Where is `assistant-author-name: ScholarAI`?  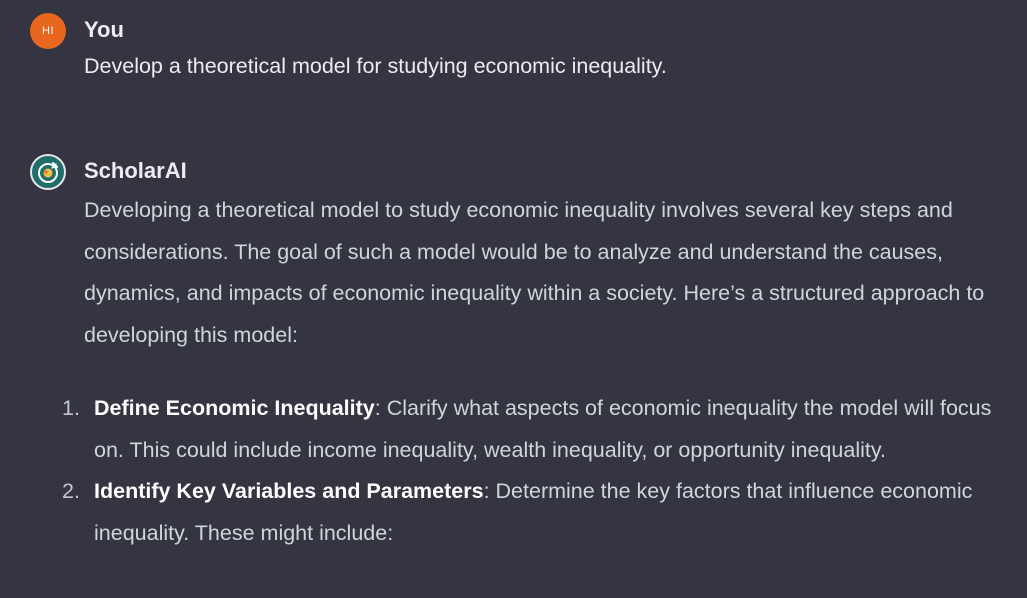 assistant-author-name: ScholarAI is located at coordinates (135, 170).